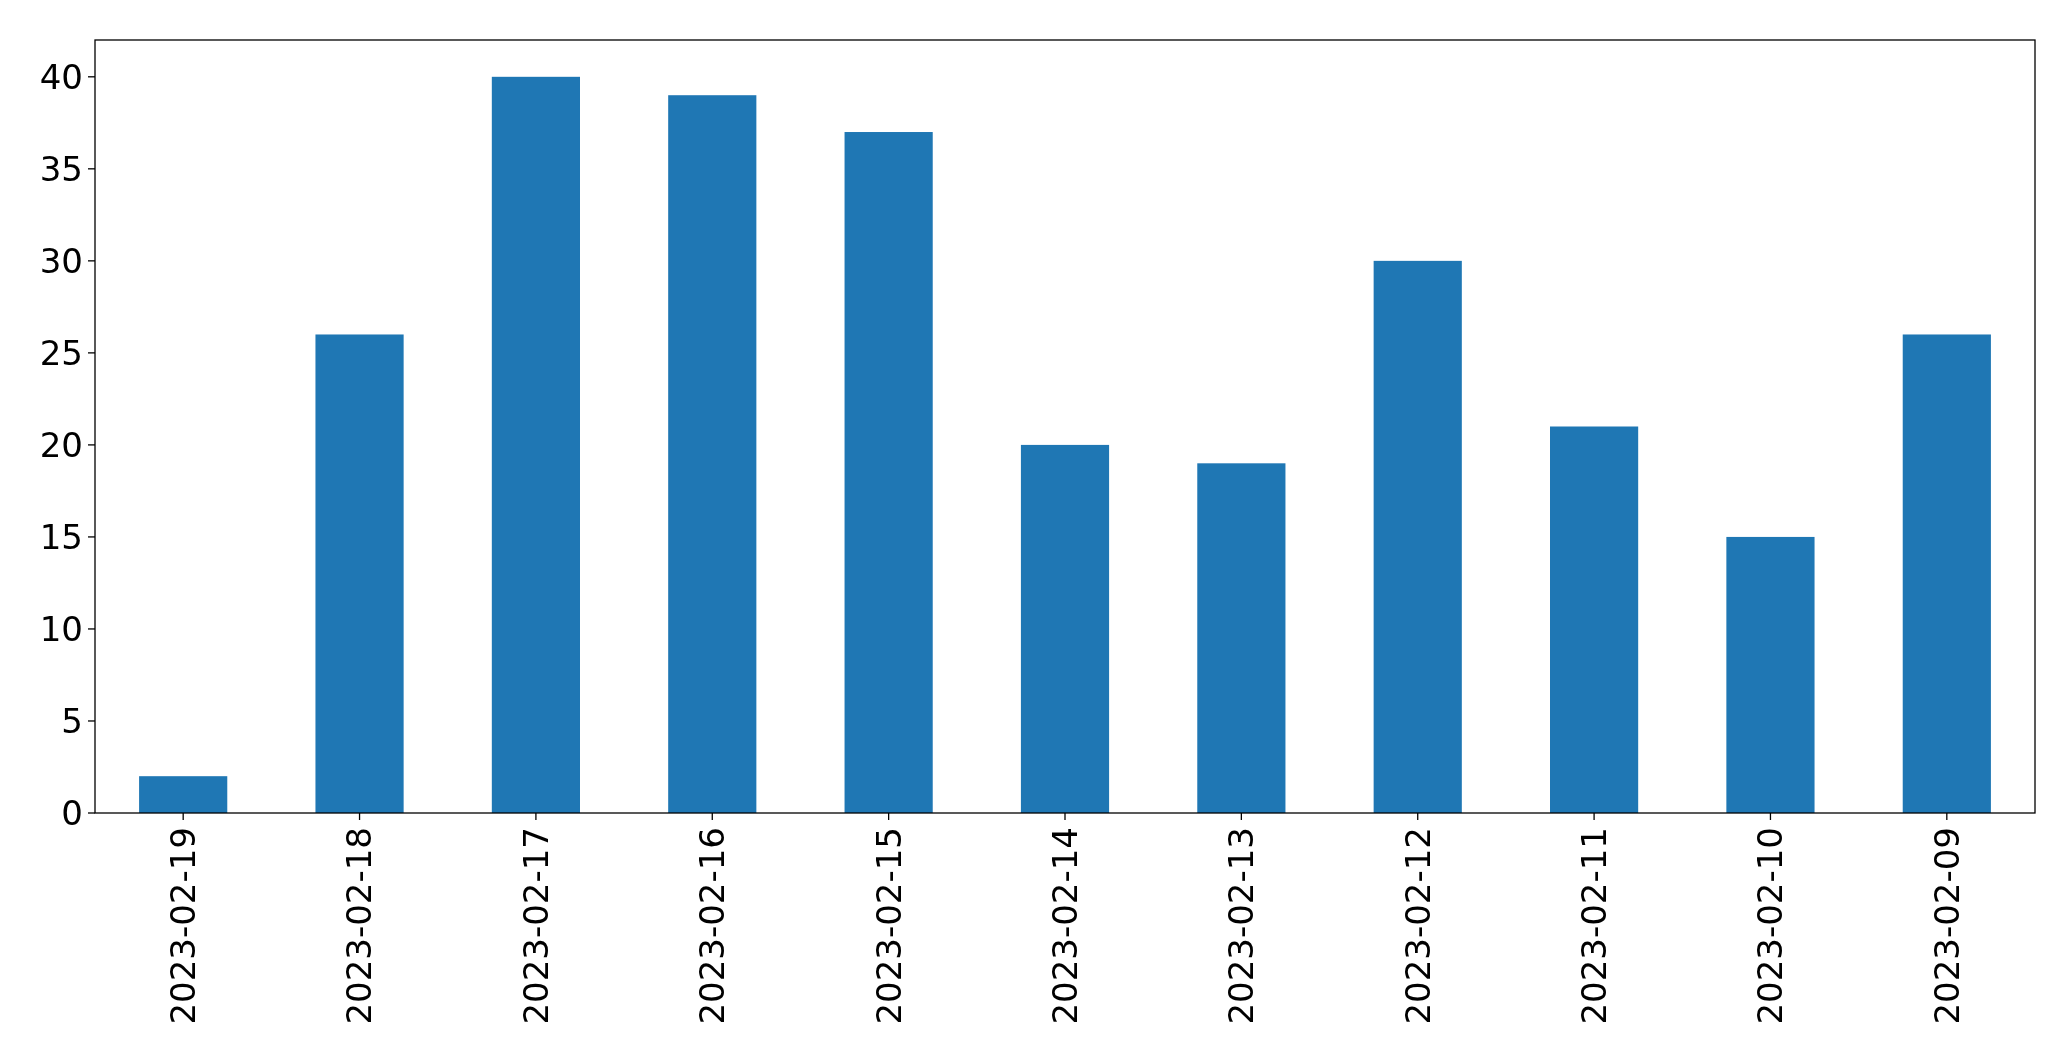  I want to click on x-tick-label: 2023-02-16, so click(712, 926).